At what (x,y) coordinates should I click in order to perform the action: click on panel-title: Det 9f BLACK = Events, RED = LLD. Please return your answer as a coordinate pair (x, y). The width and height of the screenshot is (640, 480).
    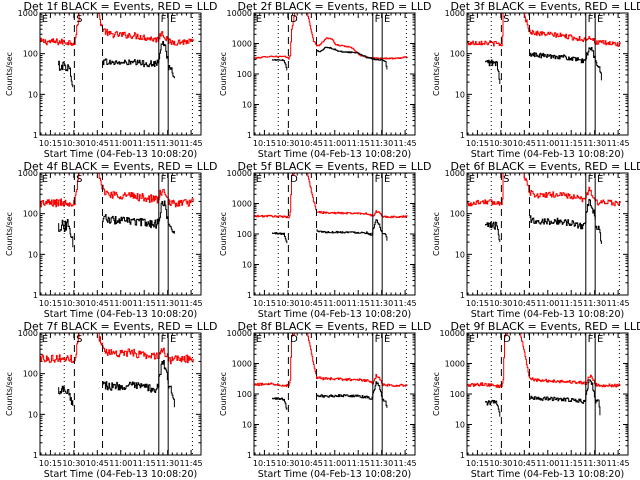
    Looking at the image, I should click on (545, 326).